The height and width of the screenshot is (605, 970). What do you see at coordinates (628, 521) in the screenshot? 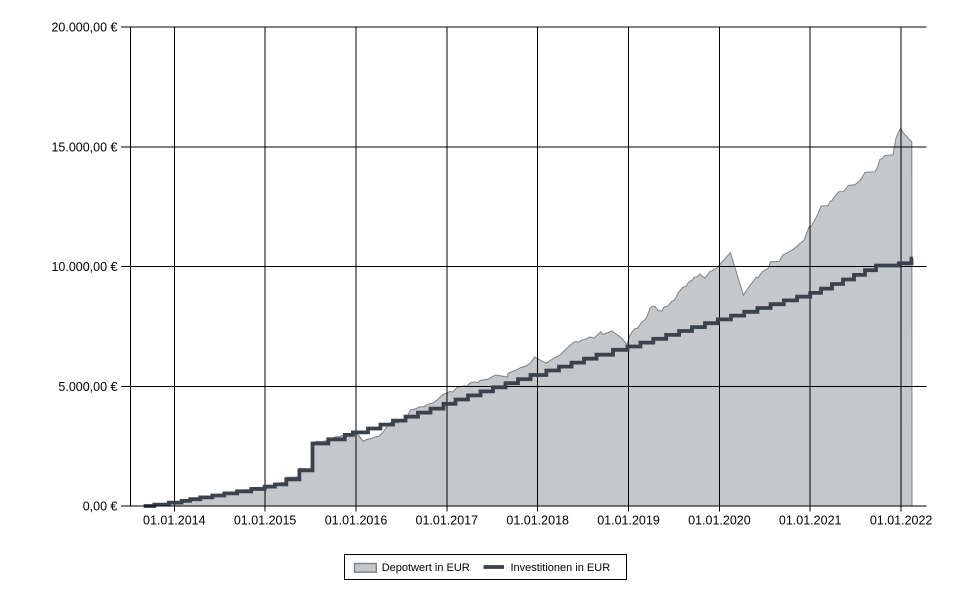
I see `svg-text: 01.01.2019` at bounding box center [628, 521].